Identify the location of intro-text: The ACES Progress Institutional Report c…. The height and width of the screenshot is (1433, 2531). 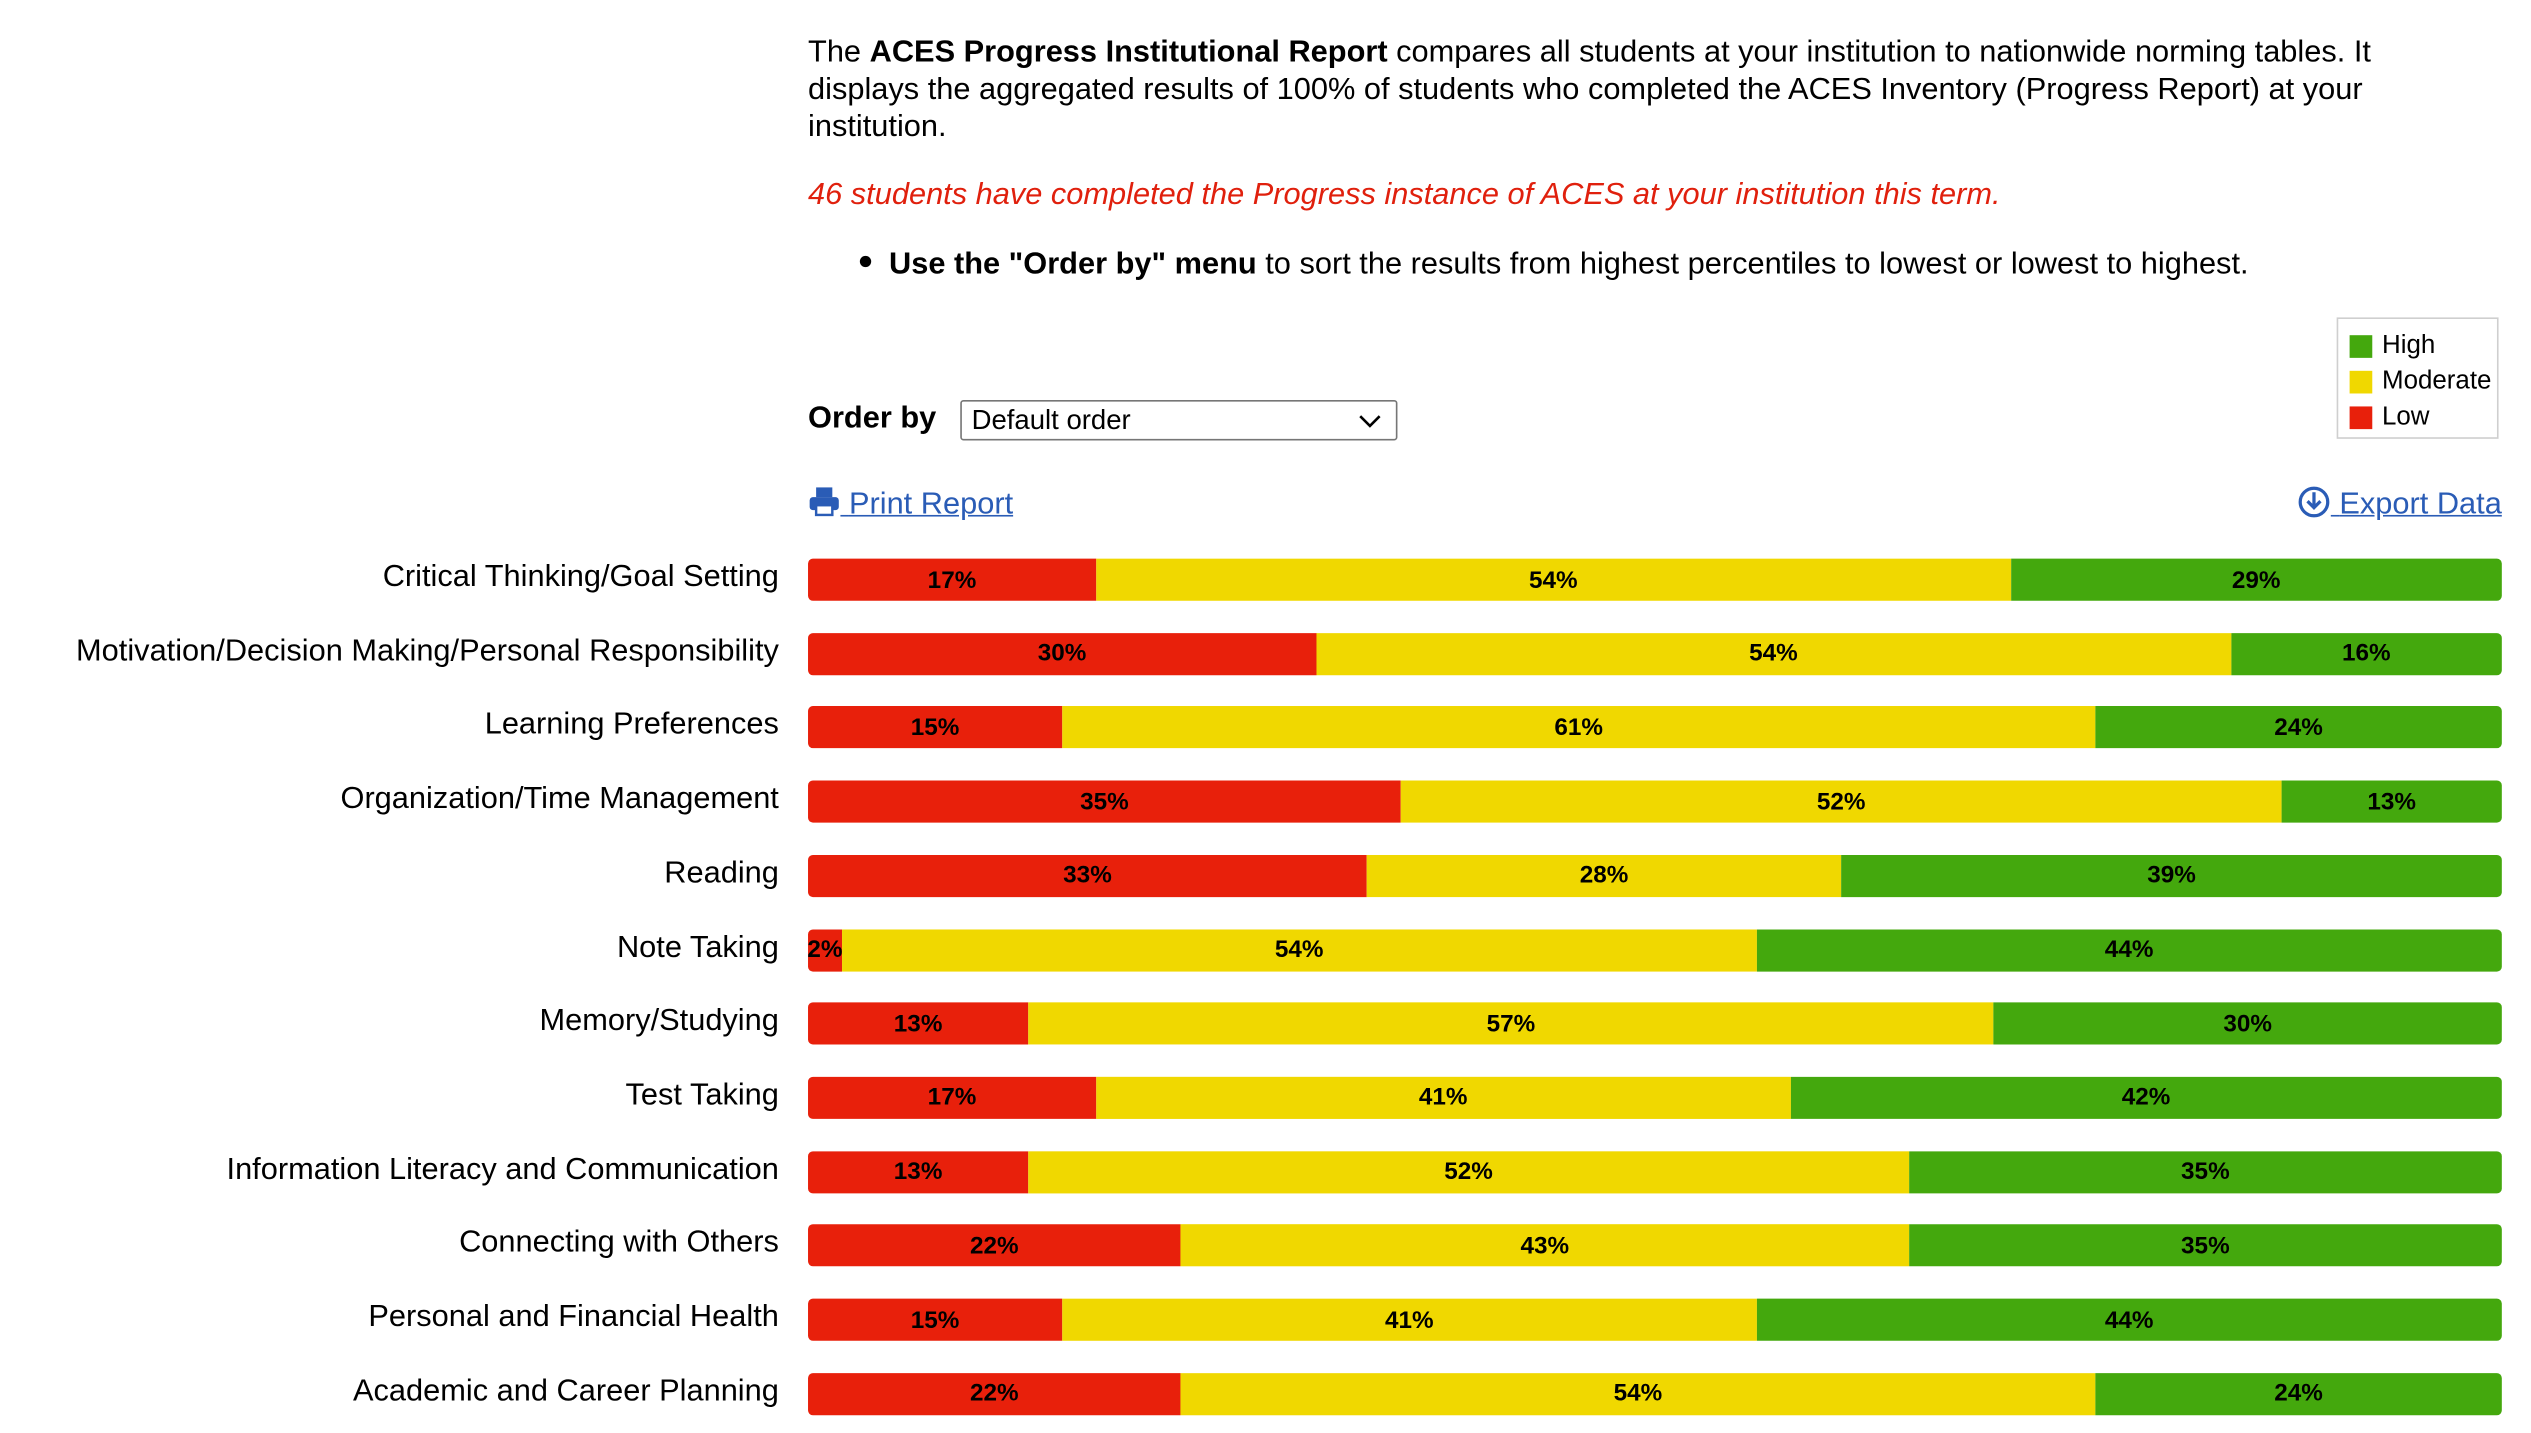
(1642, 90).